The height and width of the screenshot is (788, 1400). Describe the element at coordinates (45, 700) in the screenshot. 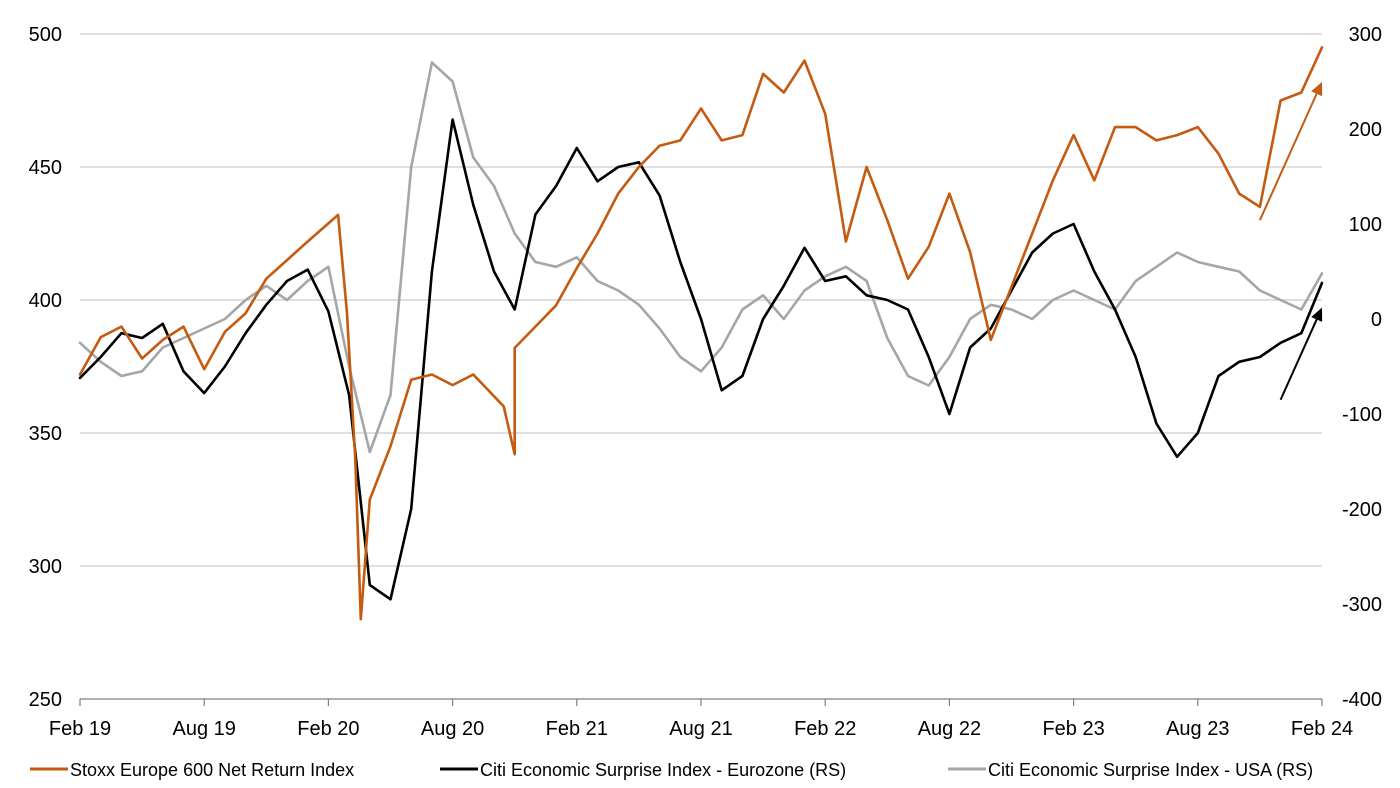

I see `left-y-tick-label: 250` at that location.